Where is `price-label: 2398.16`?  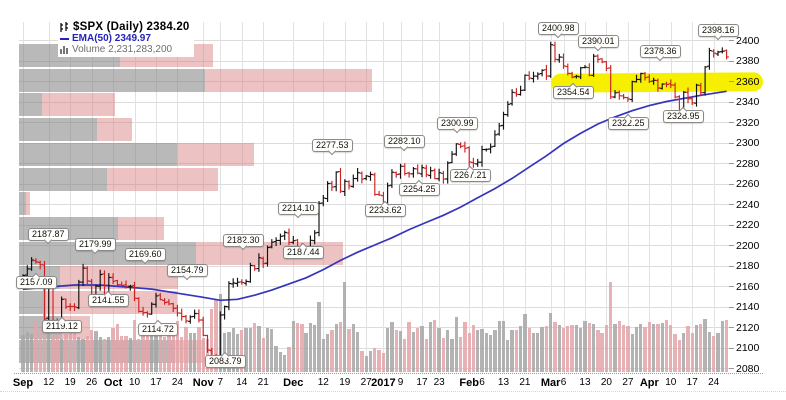
price-label: 2398.16 is located at coordinates (718, 32).